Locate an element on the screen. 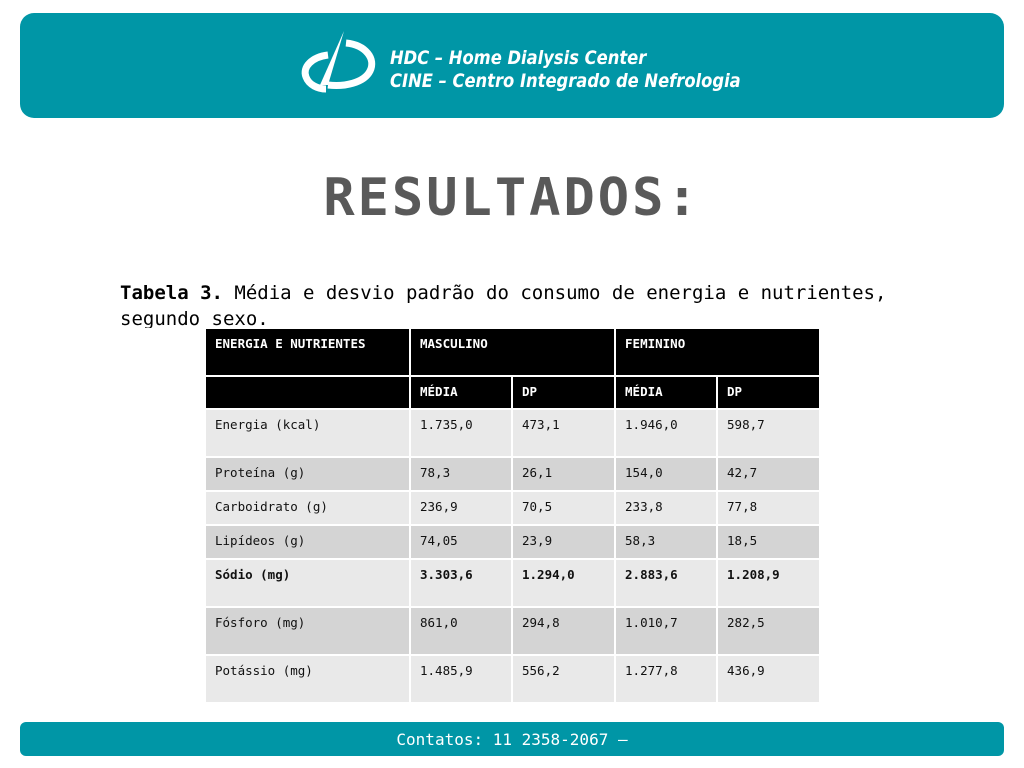  table-cell: 556,2 is located at coordinates (563, 679).